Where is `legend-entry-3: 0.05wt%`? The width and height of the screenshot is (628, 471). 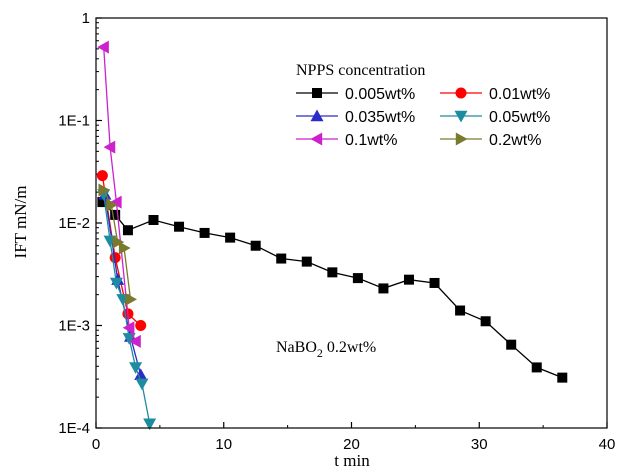
legend-entry-3: 0.05wt% is located at coordinates (495, 117).